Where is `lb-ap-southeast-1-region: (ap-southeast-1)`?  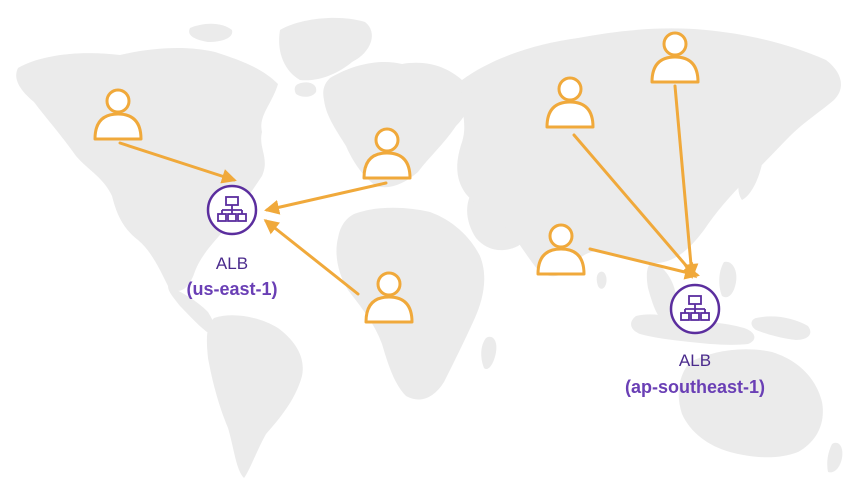
lb-ap-southeast-1-region: (ap-southeast-1) is located at coordinates (694, 387).